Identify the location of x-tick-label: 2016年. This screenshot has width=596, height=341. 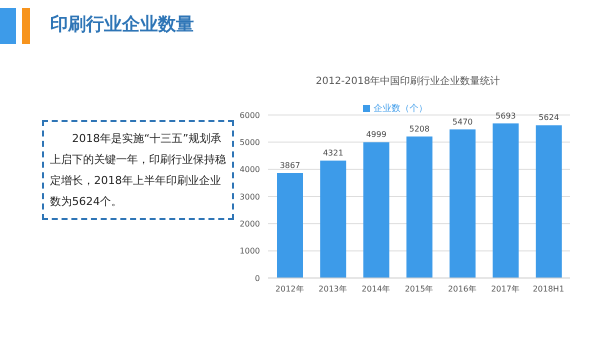
(462, 289).